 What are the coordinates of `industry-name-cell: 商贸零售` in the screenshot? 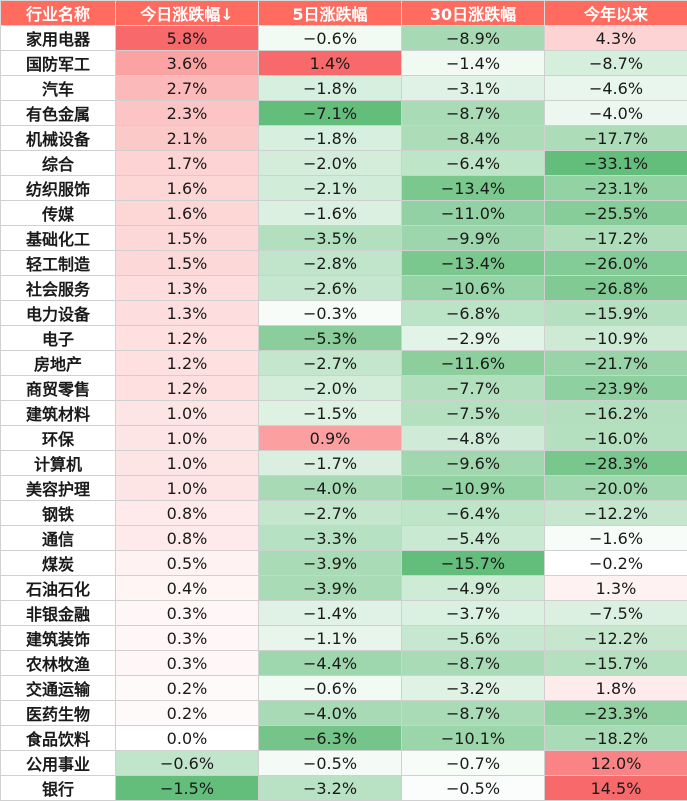 It's located at (58, 388).